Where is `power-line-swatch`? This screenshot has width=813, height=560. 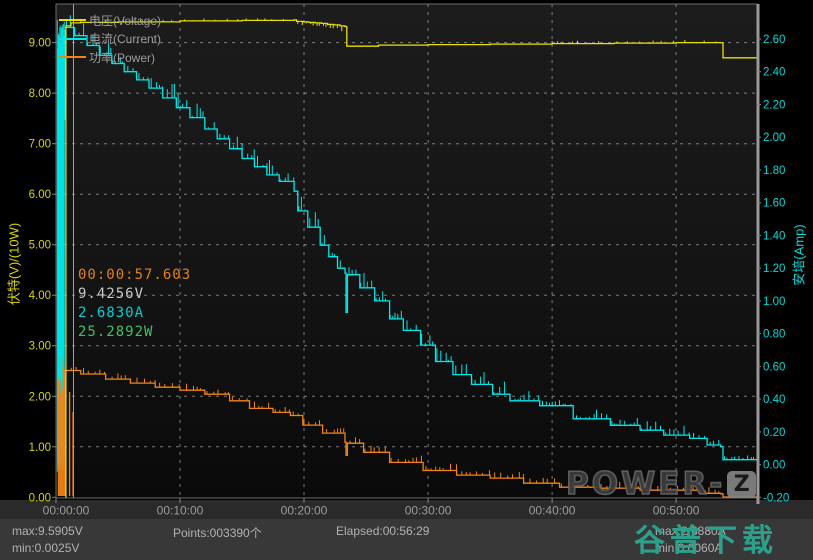 power-line-swatch is located at coordinates (72, 57).